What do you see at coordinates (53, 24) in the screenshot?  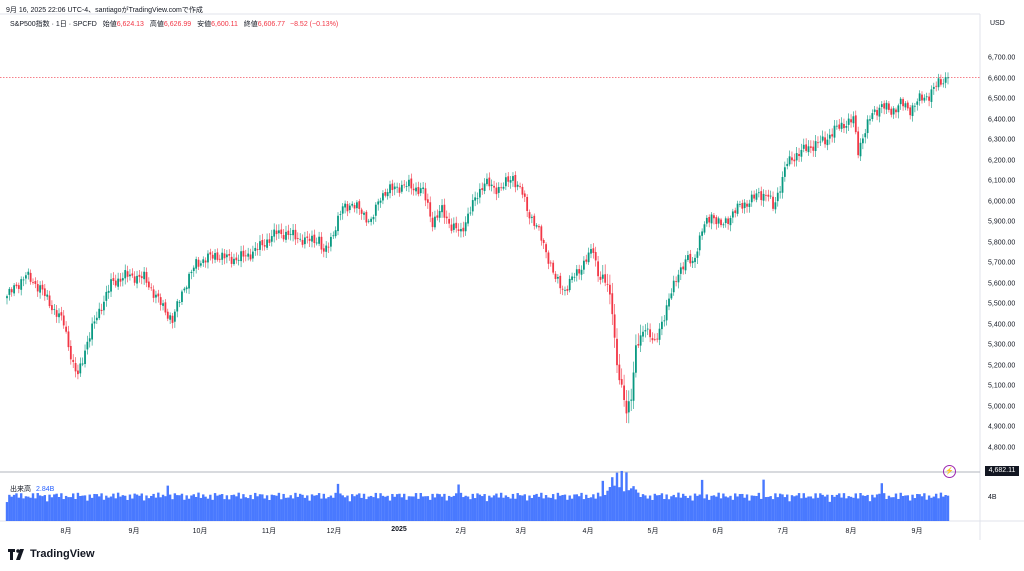 I see `symbol-label: S&P500指数 · 1日 · SPCFD` at bounding box center [53, 24].